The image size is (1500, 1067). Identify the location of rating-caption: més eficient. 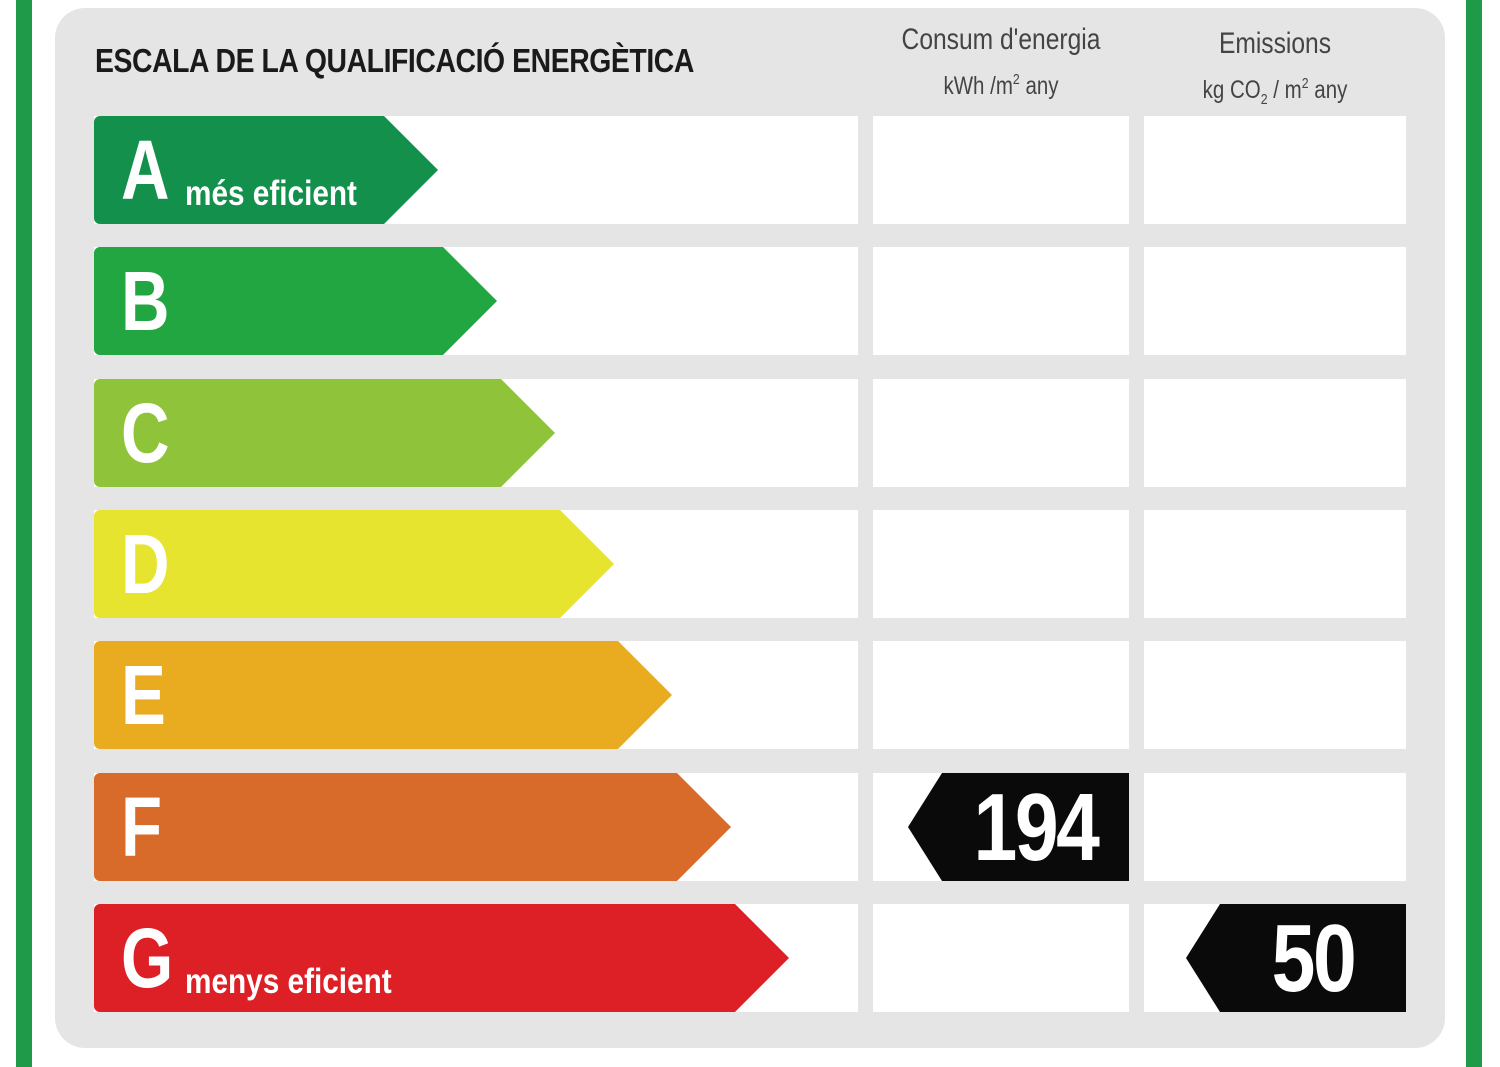
(271, 193).